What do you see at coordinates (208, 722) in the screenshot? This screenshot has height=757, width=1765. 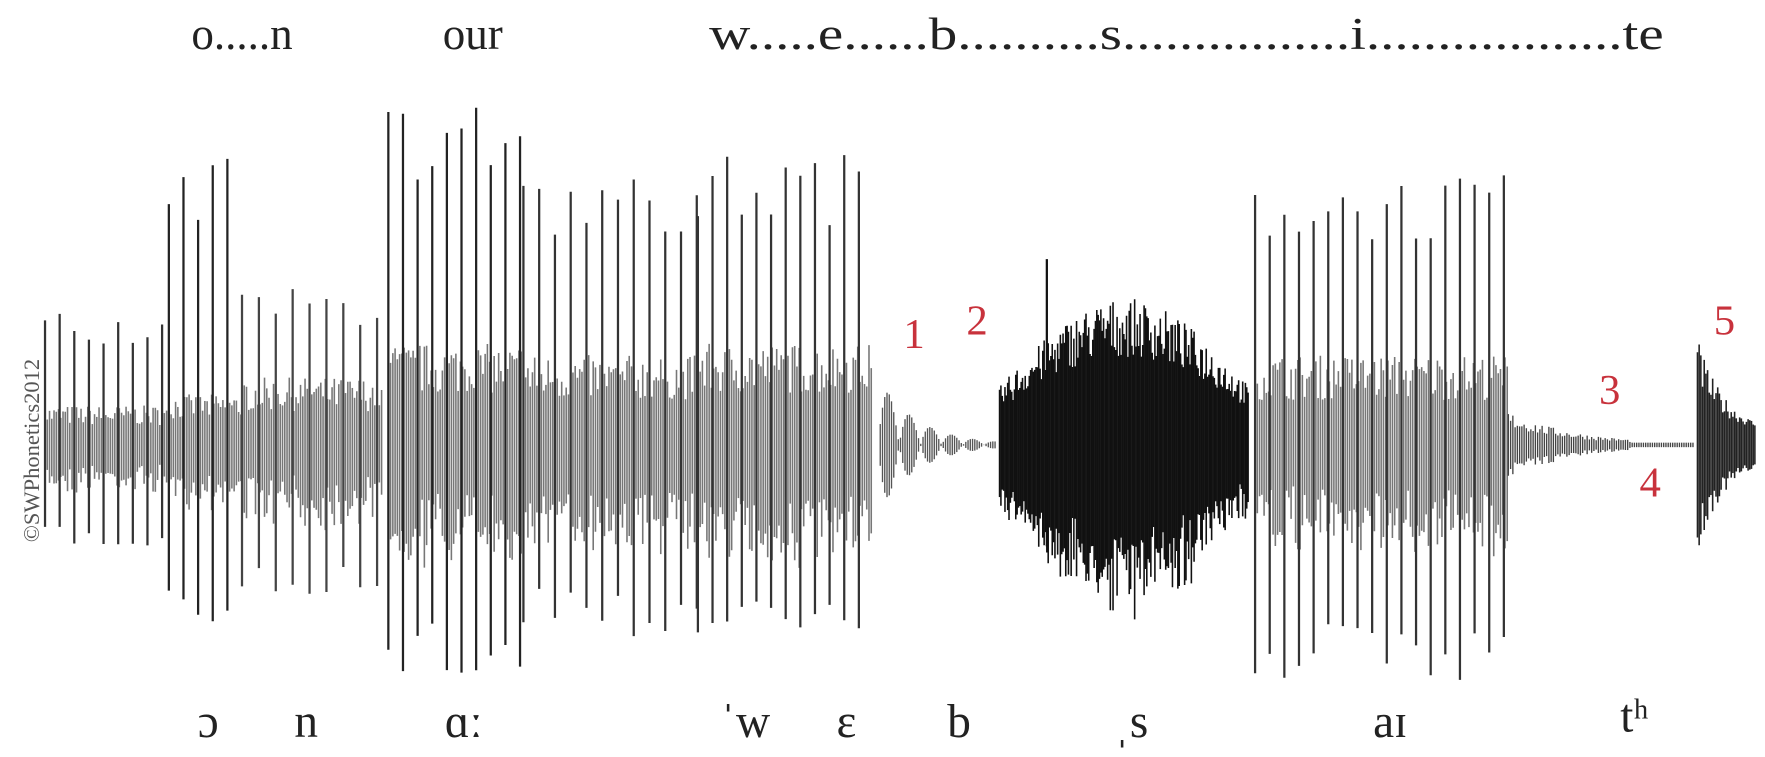 I see `ipa-label: ɔ` at bounding box center [208, 722].